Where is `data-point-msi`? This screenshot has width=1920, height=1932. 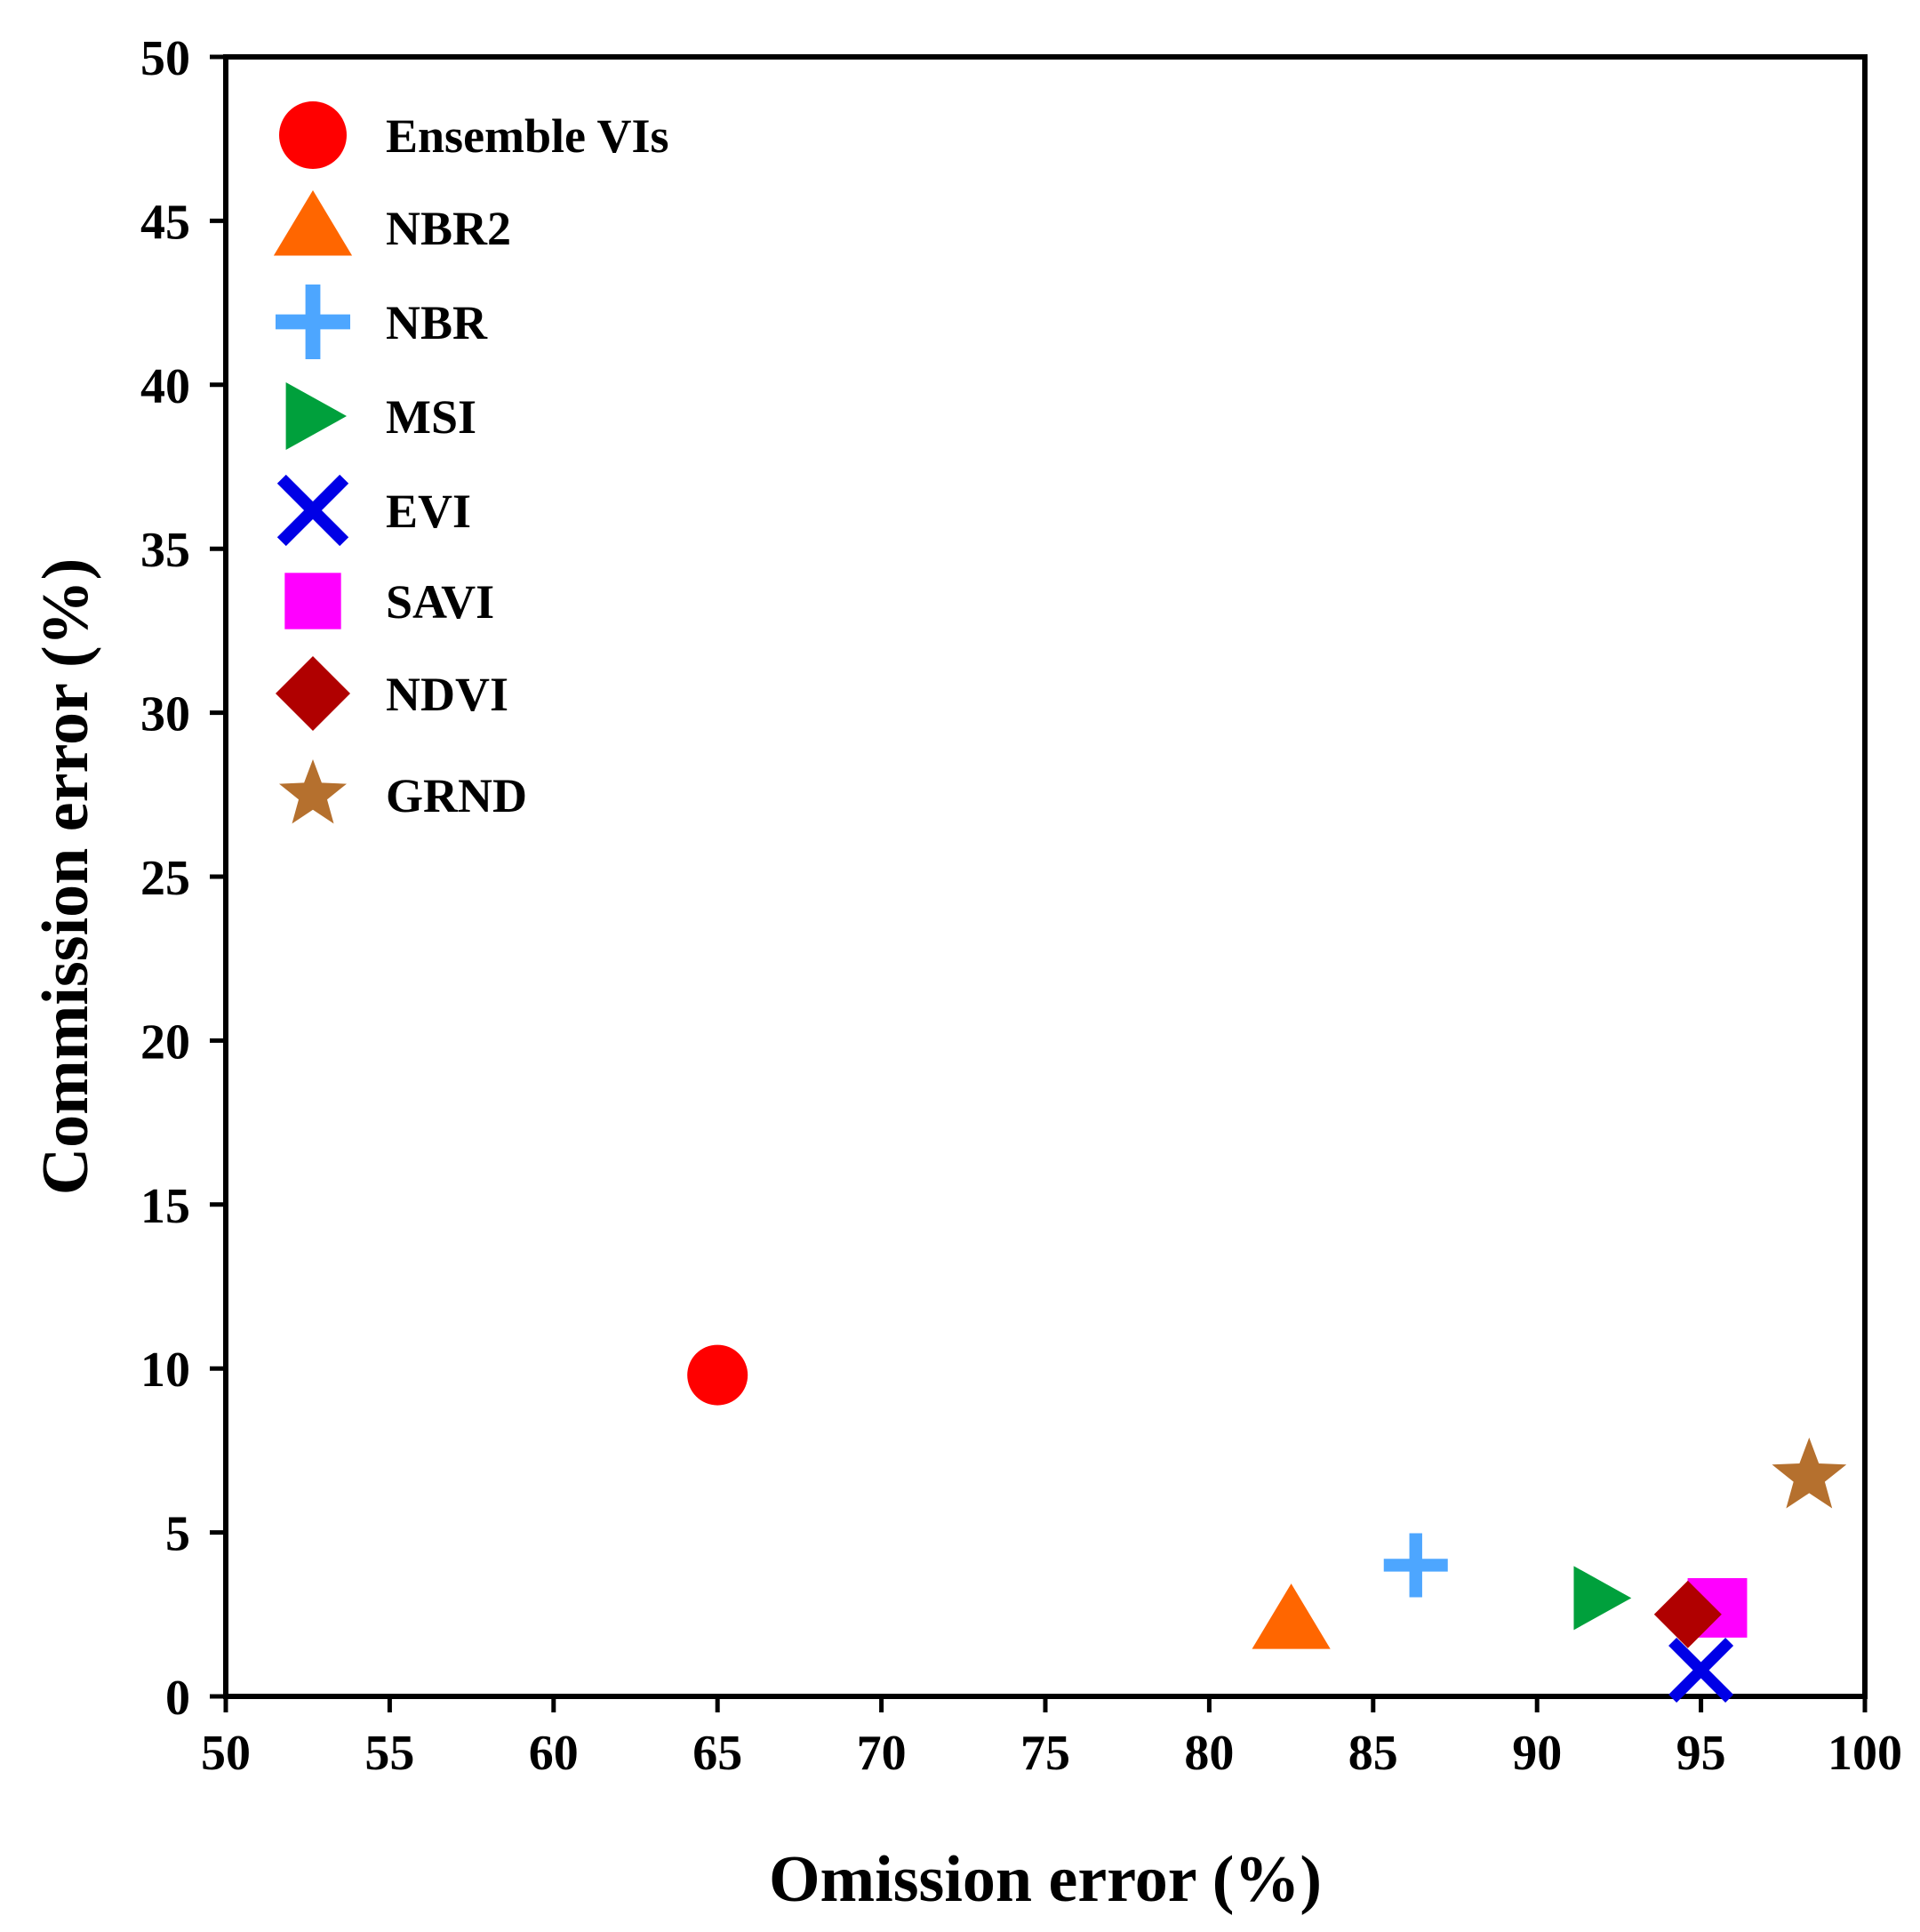 data-point-msi is located at coordinates (1602, 1599).